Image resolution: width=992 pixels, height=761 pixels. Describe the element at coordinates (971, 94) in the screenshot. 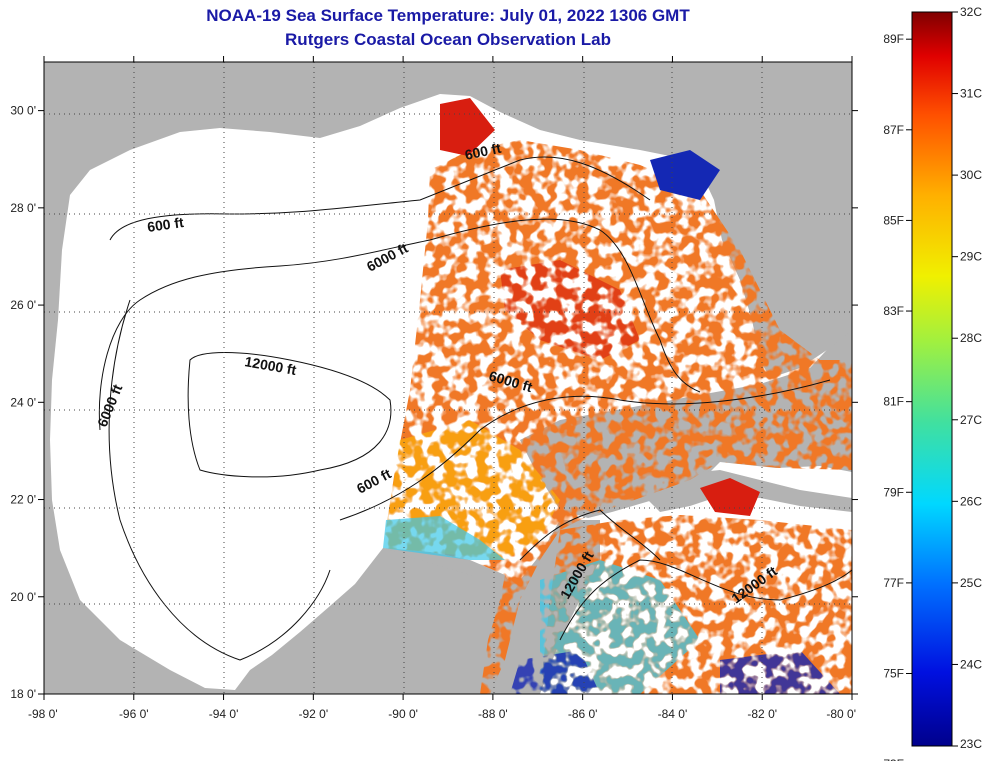

I see `celsius-label: 31C` at that location.